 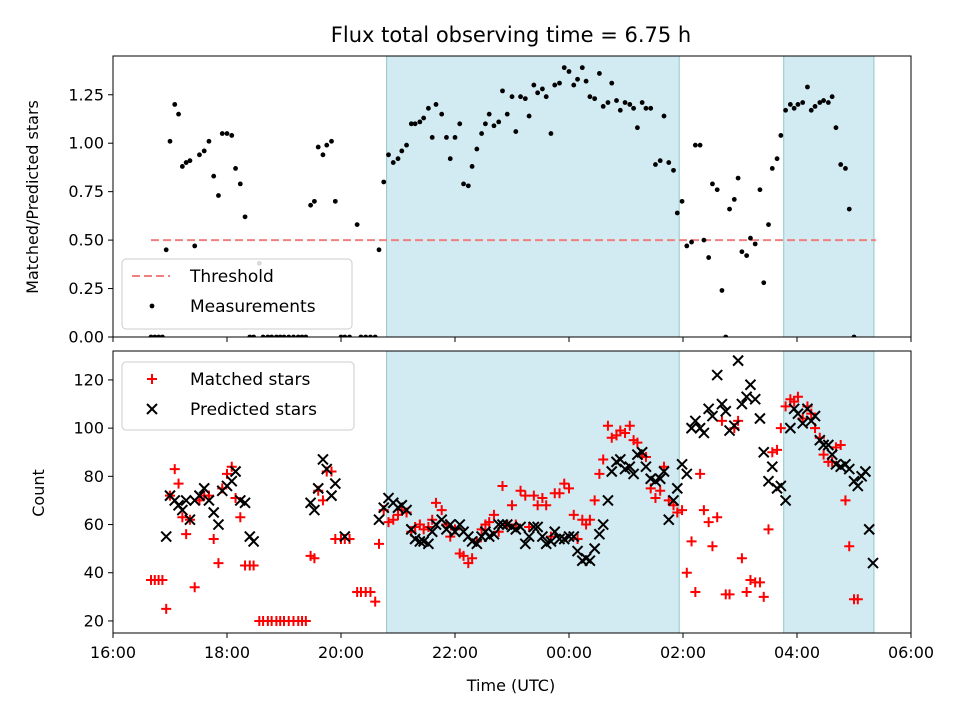 I want to click on x-tick-label: 06:00, so click(x=911, y=652).